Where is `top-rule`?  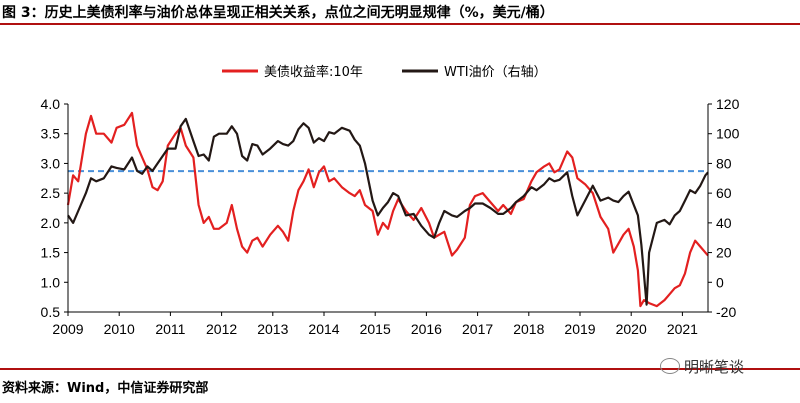
top-rule is located at coordinates (400, 24).